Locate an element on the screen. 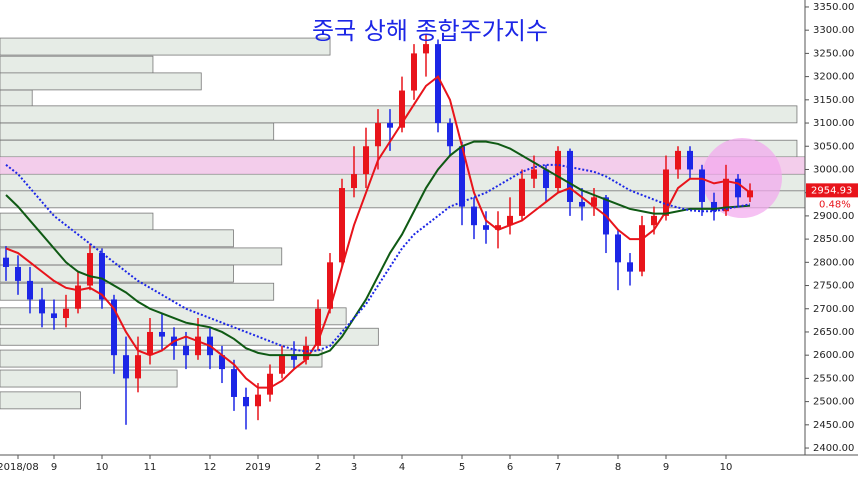 This screenshot has height=480, width=858. x-tick-label: 10 is located at coordinates (726, 467).